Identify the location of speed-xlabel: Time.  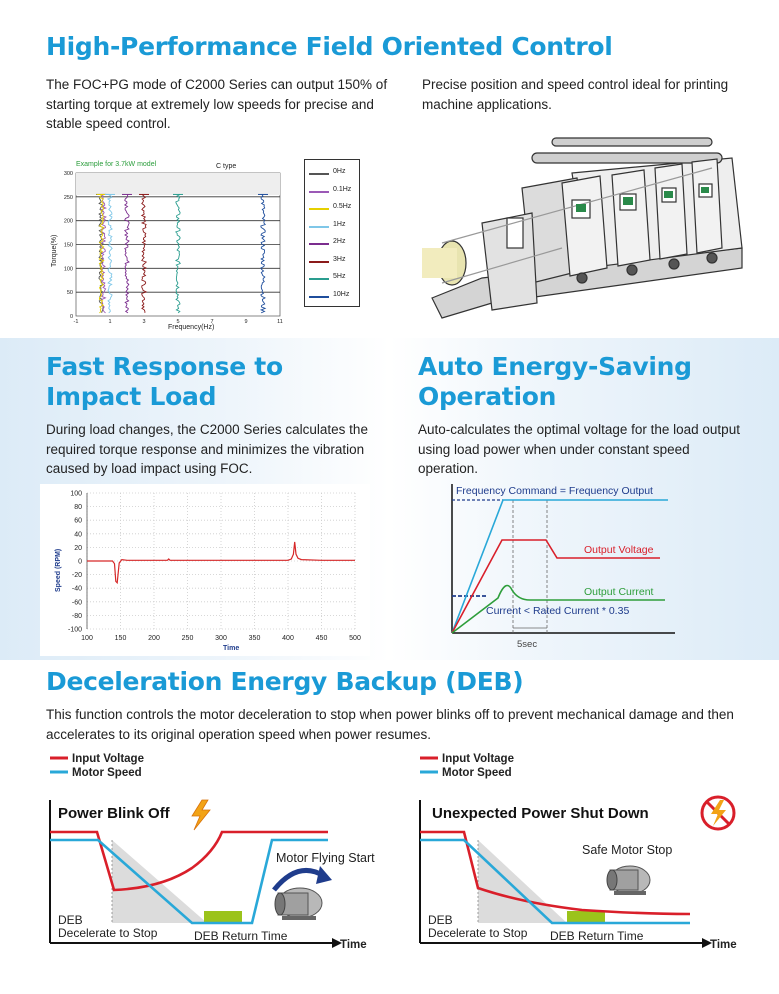
(231, 648).